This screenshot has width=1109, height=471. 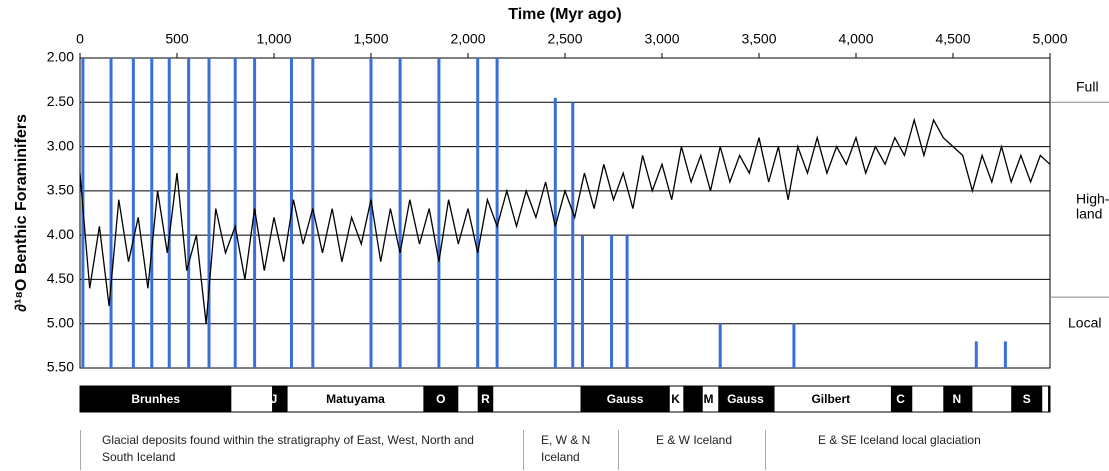 What do you see at coordinates (830, 399) in the screenshot?
I see `polarity-label: Gilbert` at bounding box center [830, 399].